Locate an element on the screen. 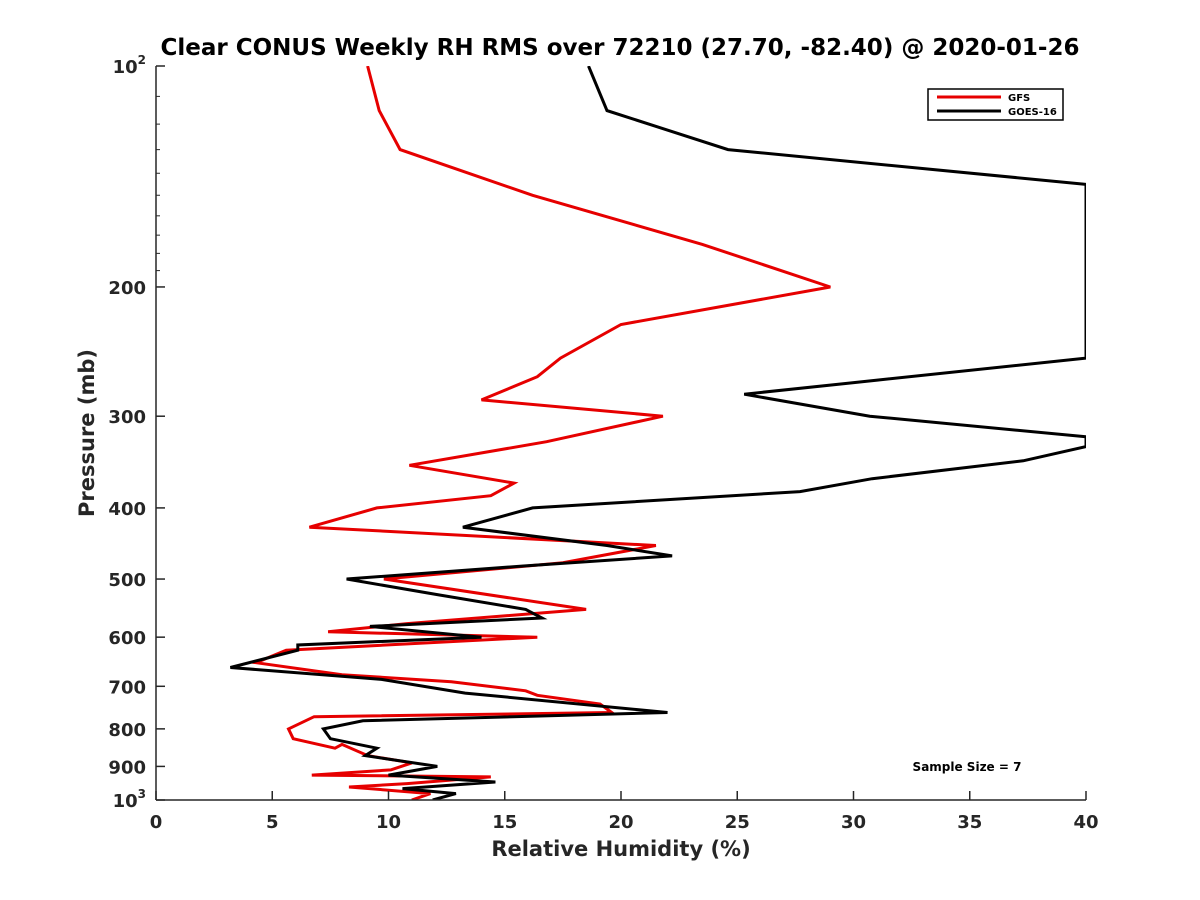 This screenshot has width=1200, height=900. y-tick-label: 400 is located at coordinates (127, 509).